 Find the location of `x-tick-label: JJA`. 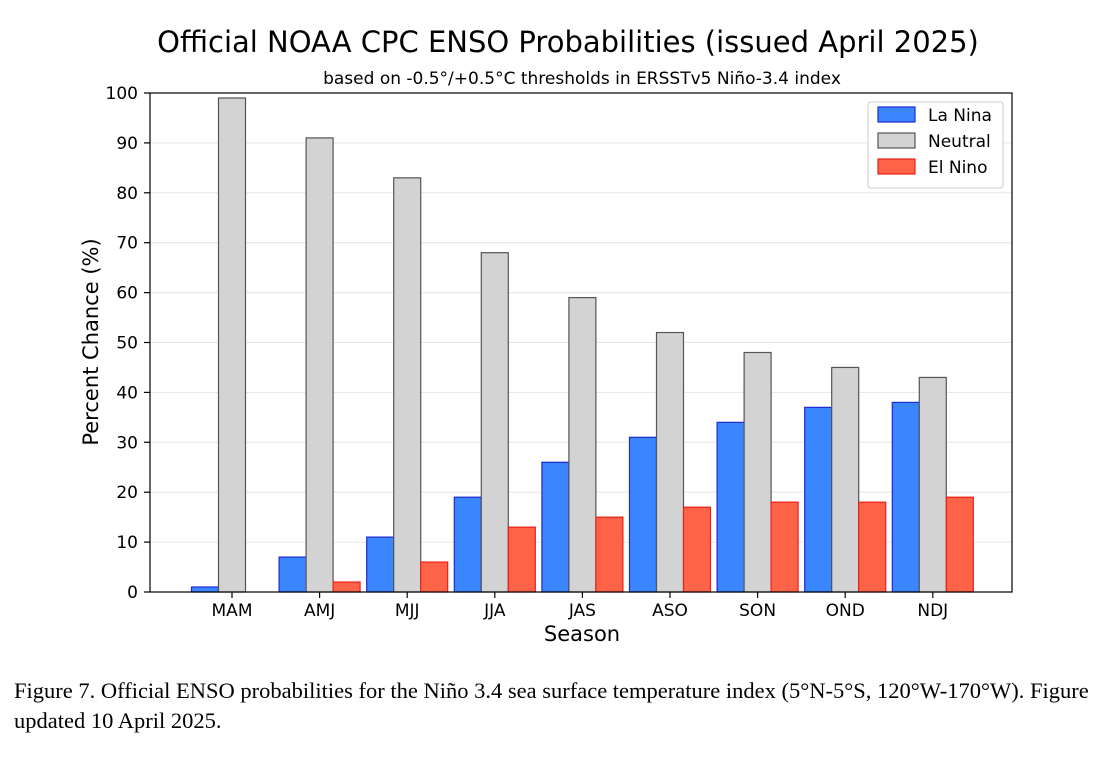

x-tick-label: JJA is located at coordinates (494, 611).